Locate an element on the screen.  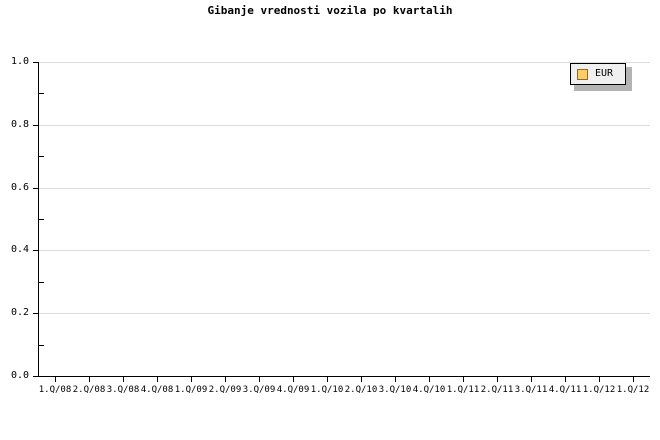
x-axis-label: 4.Q/09 is located at coordinates (293, 390).